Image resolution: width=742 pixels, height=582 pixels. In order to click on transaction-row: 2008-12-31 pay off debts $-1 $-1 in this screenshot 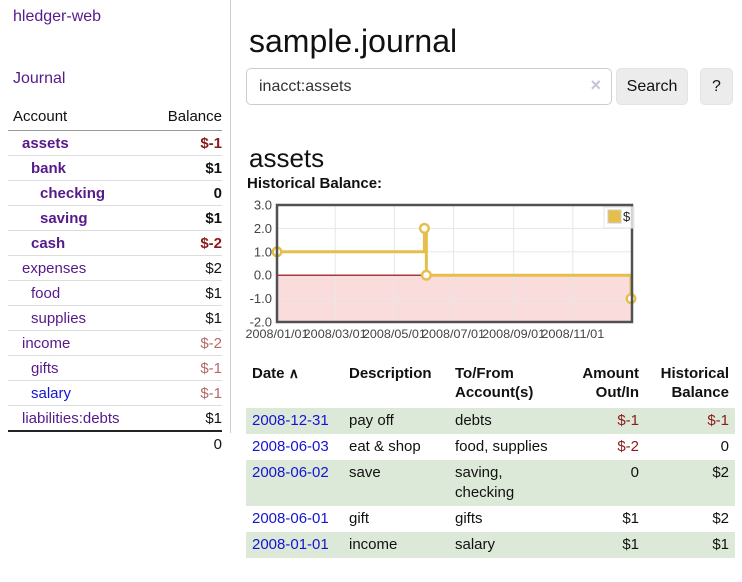, I will do `click(490, 421)`.